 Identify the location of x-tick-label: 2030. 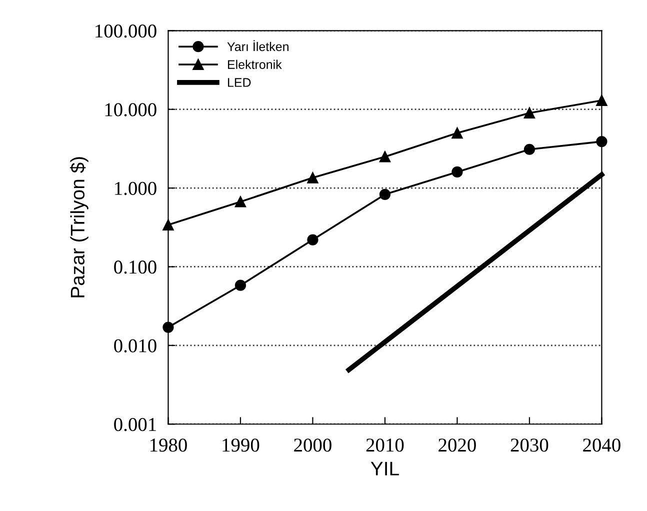
(529, 445).